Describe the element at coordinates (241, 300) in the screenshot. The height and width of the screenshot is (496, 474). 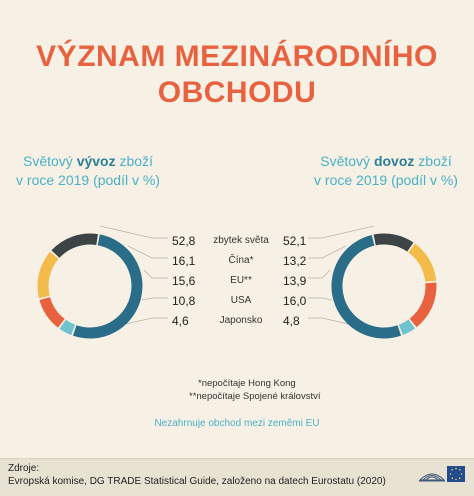
I see `category-label: USA` at that location.